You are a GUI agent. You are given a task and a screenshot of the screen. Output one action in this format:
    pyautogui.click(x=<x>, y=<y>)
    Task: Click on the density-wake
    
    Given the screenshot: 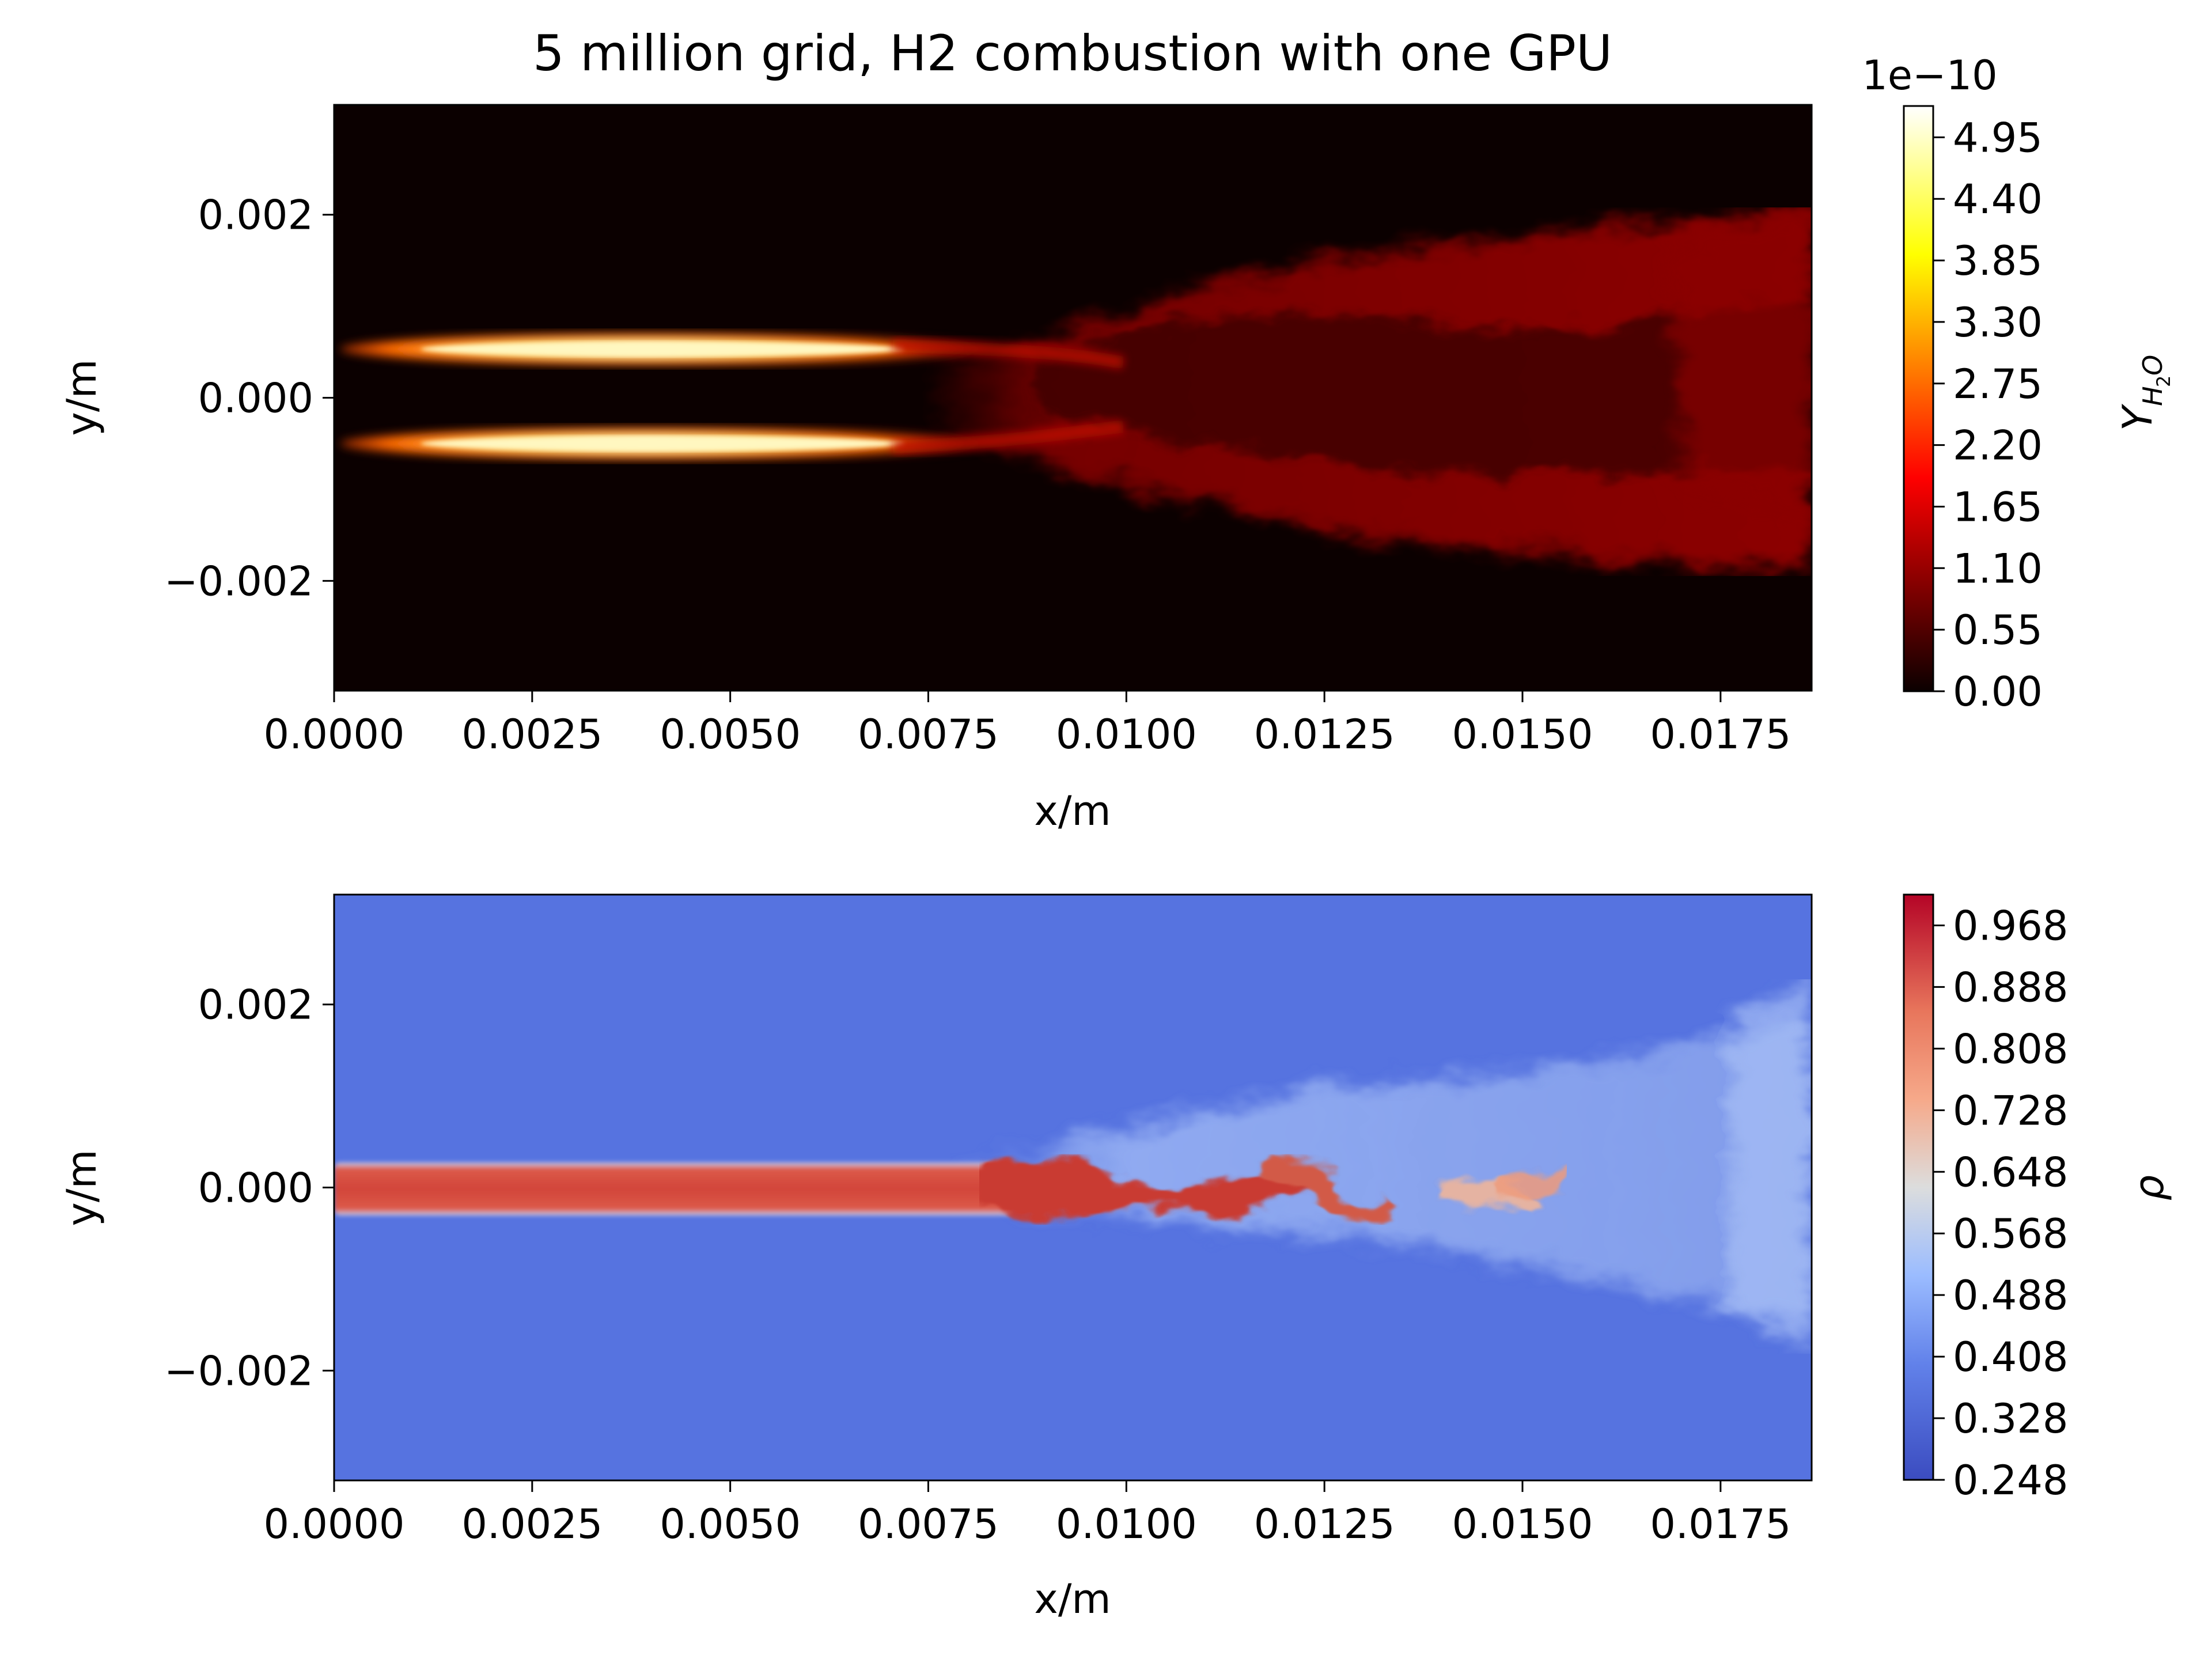 What is the action you would take?
    pyautogui.click(x=1381, y=1166)
    